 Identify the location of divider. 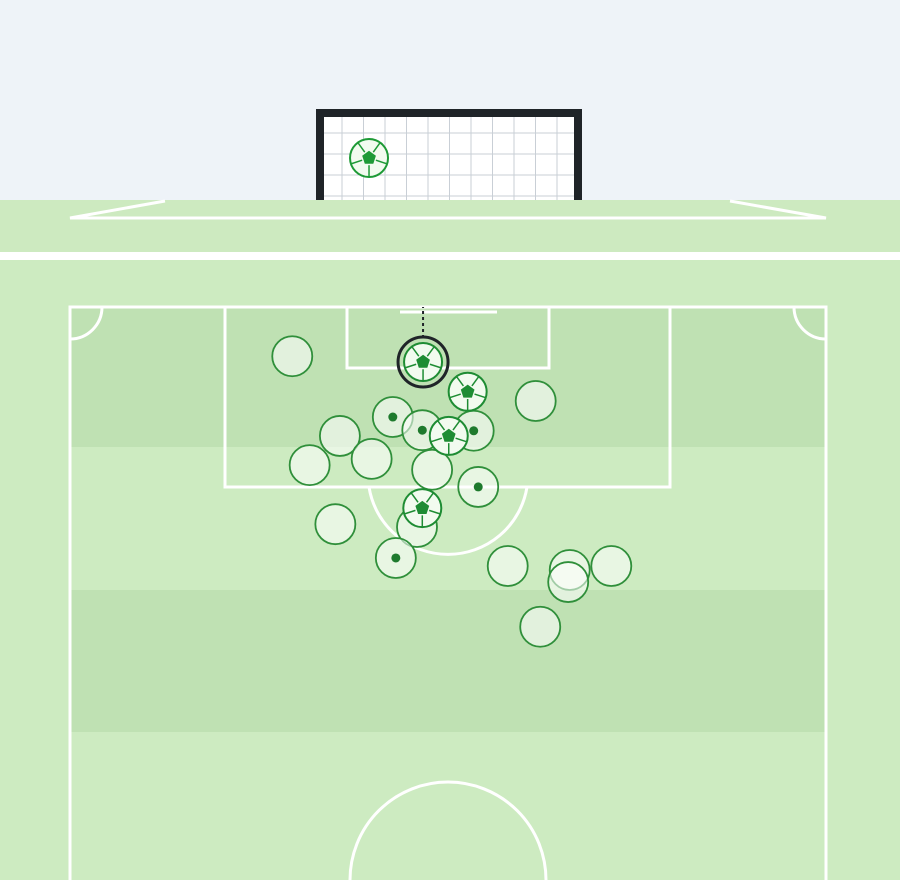
(450, 256).